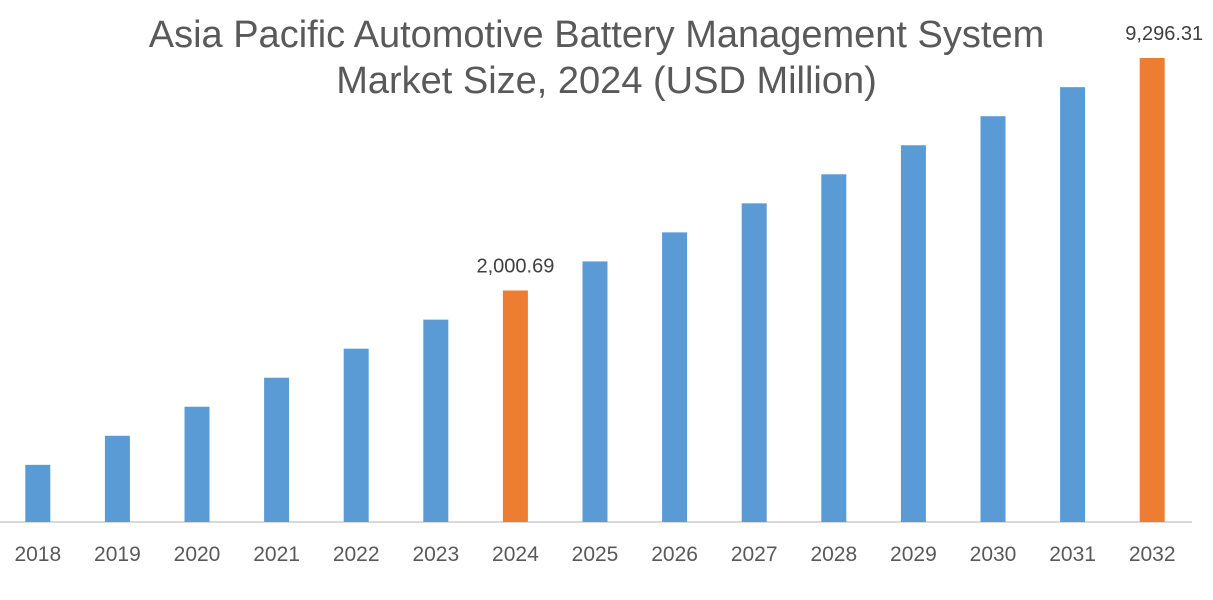 The width and height of the screenshot is (1213, 600). What do you see at coordinates (37, 554) in the screenshot?
I see `x-tick-label-2018: 2018` at bounding box center [37, 554].